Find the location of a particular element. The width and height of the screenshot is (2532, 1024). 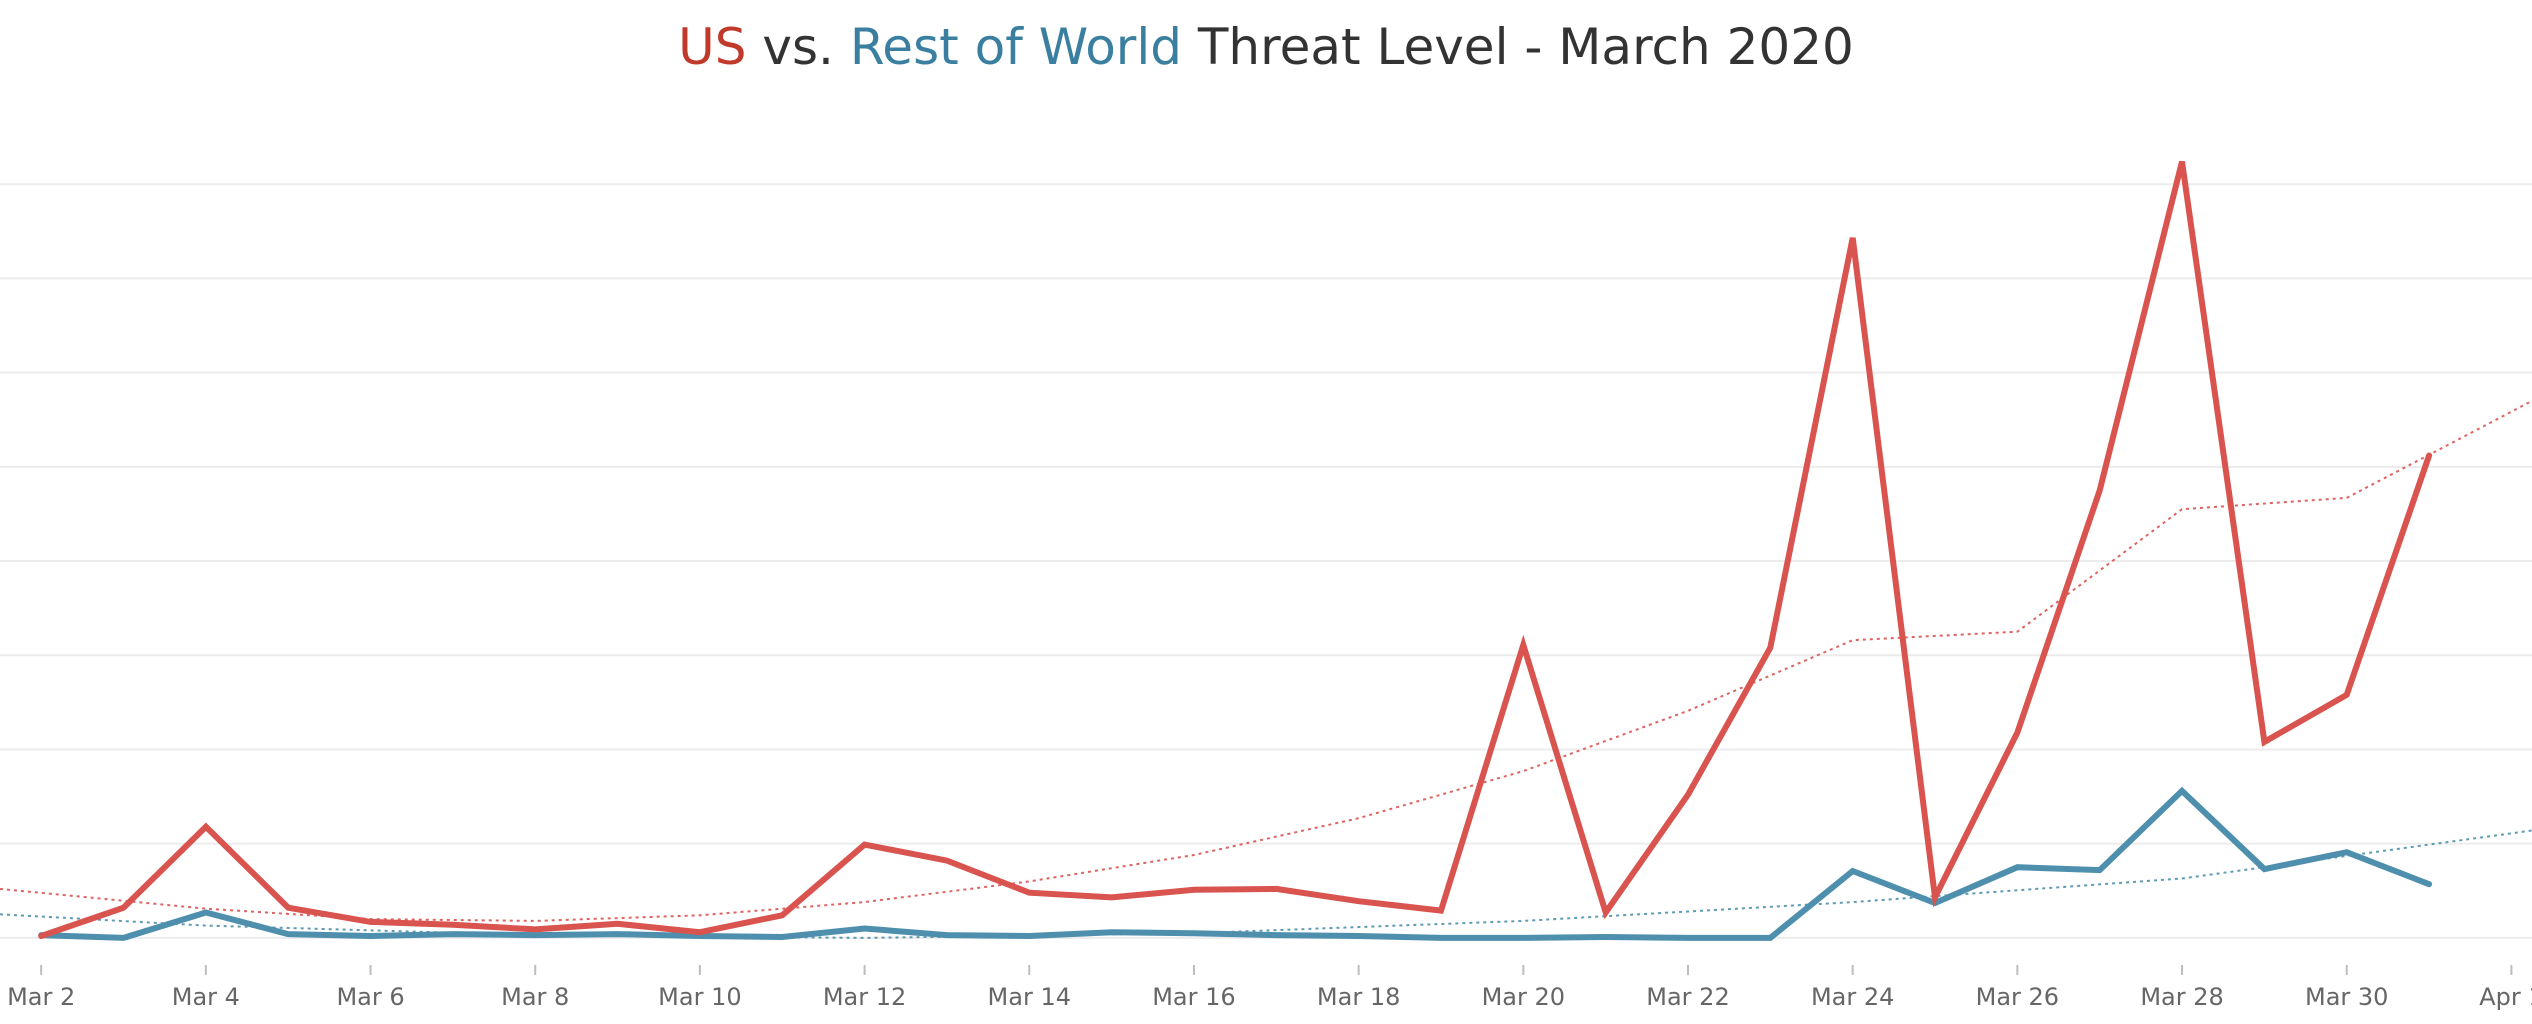

x-tick-label: Mar 4 is located at coordinates (206, 997).